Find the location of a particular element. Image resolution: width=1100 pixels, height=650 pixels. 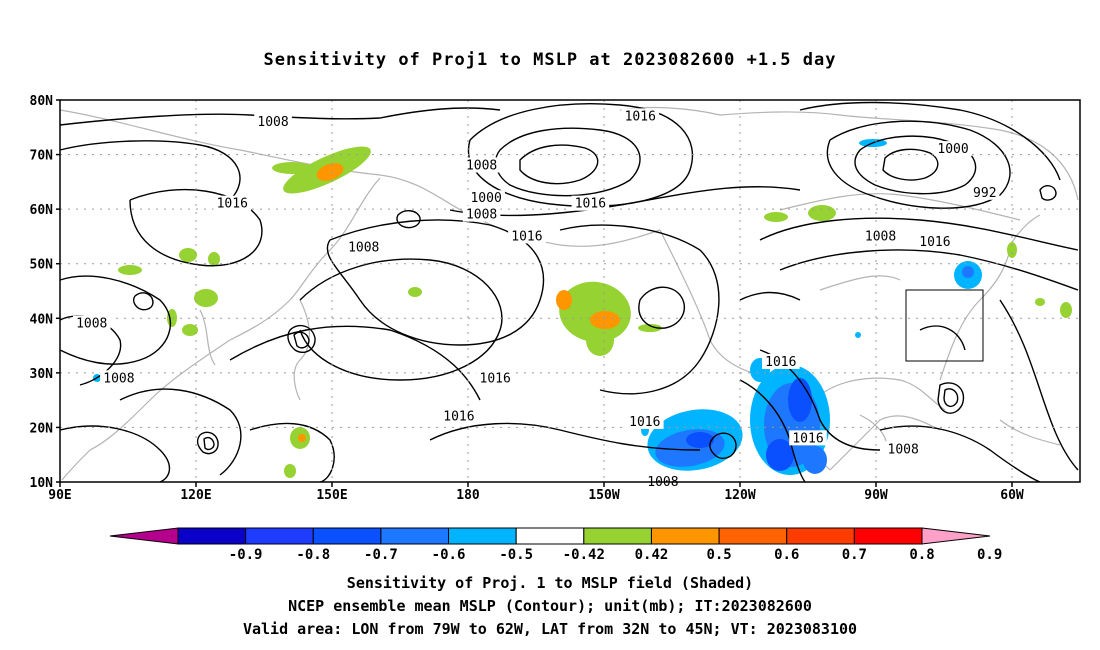

lon-tick-label: 180 is located at coordinates (468, 495).